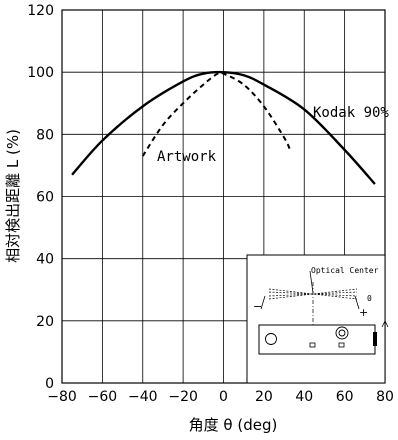  Describe the element at coordinates (103, 397) in the screenshot. I see `x-tick-label: −60` at that location.